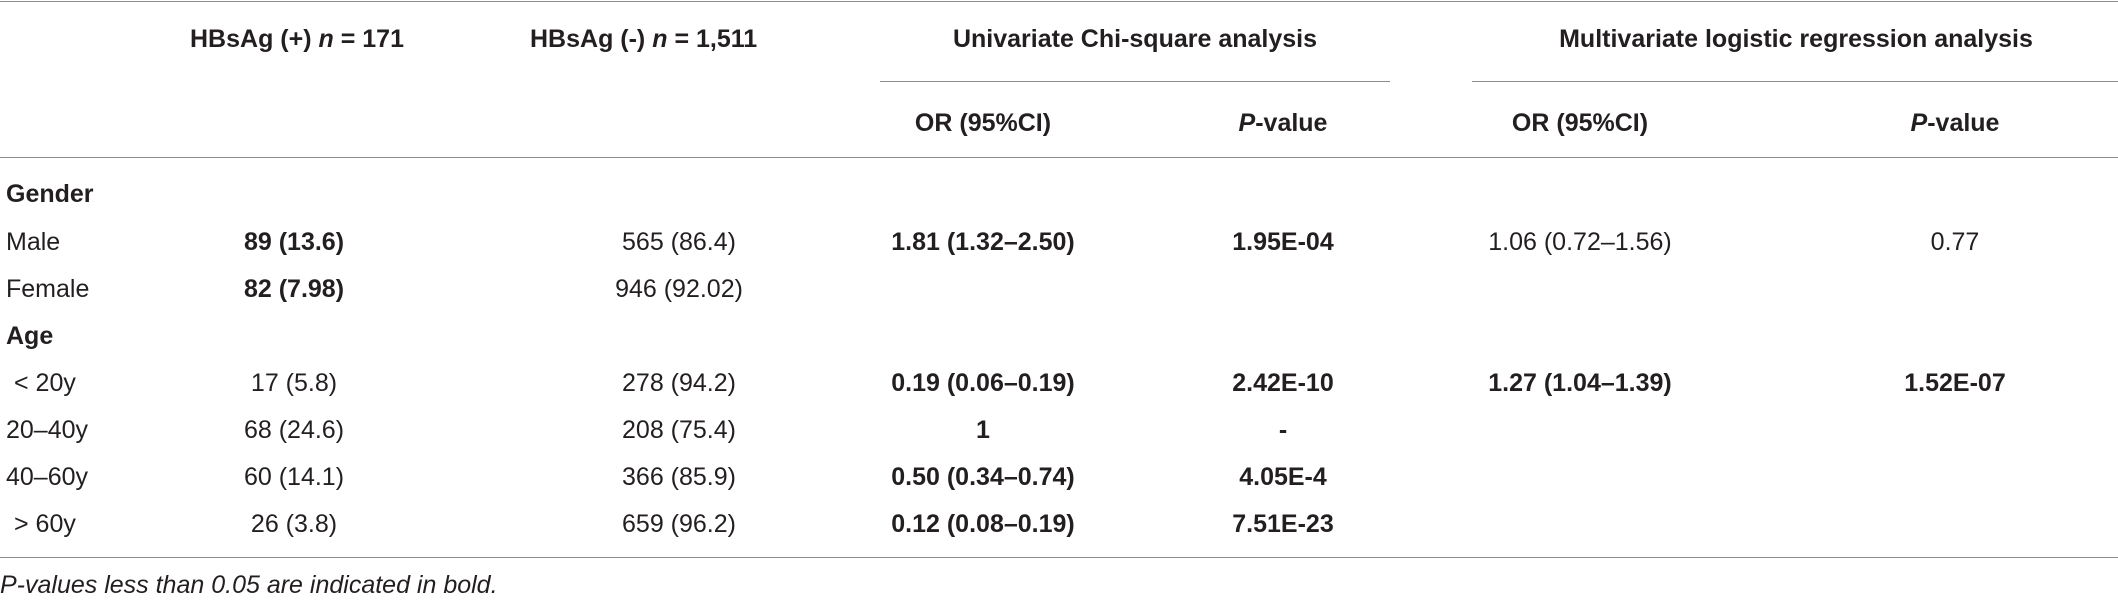 The image size is (2118, 604). What do you see at coordinates (50, 194) in the screenshot?
I see `section-gender: Gender` at bounding box center [50, 194].